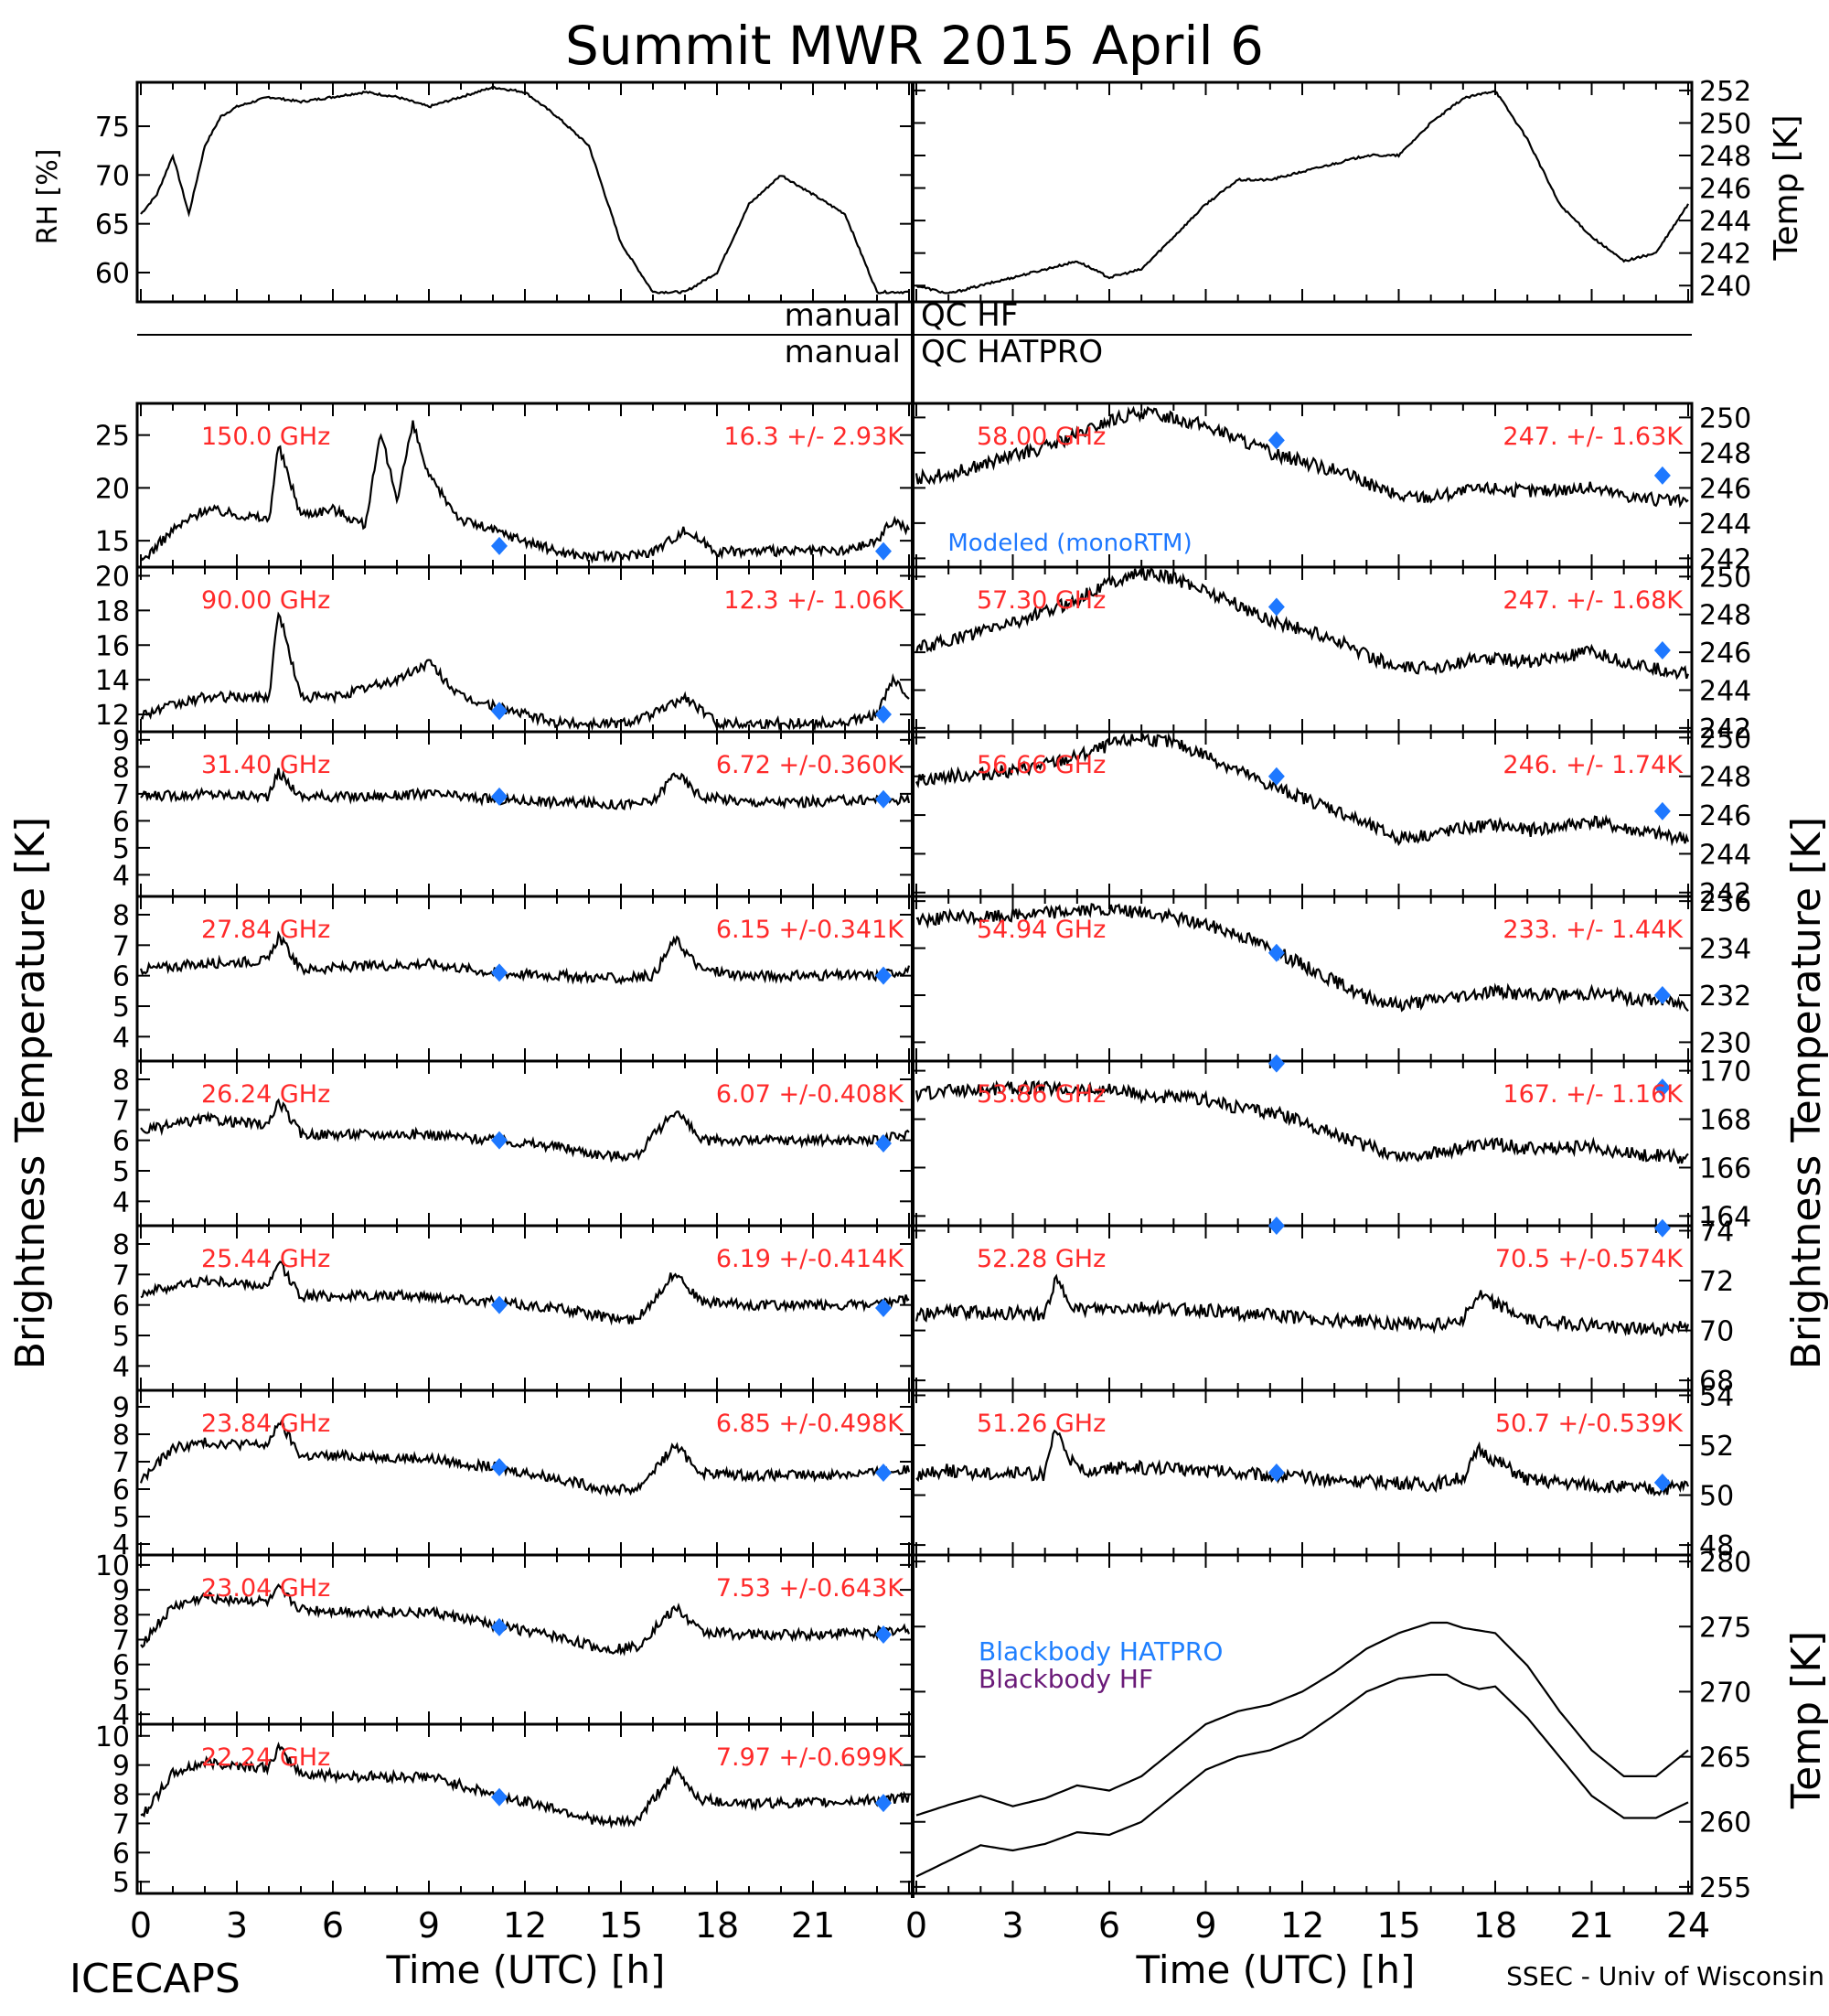 The width and height of the screenshot is (1829, 2016). What do you see at coordinates (1806, 1720) in the screenshot?
I see `temp-axis-title-bottom: Temp [K]` at bounding box center [1806, 1720].